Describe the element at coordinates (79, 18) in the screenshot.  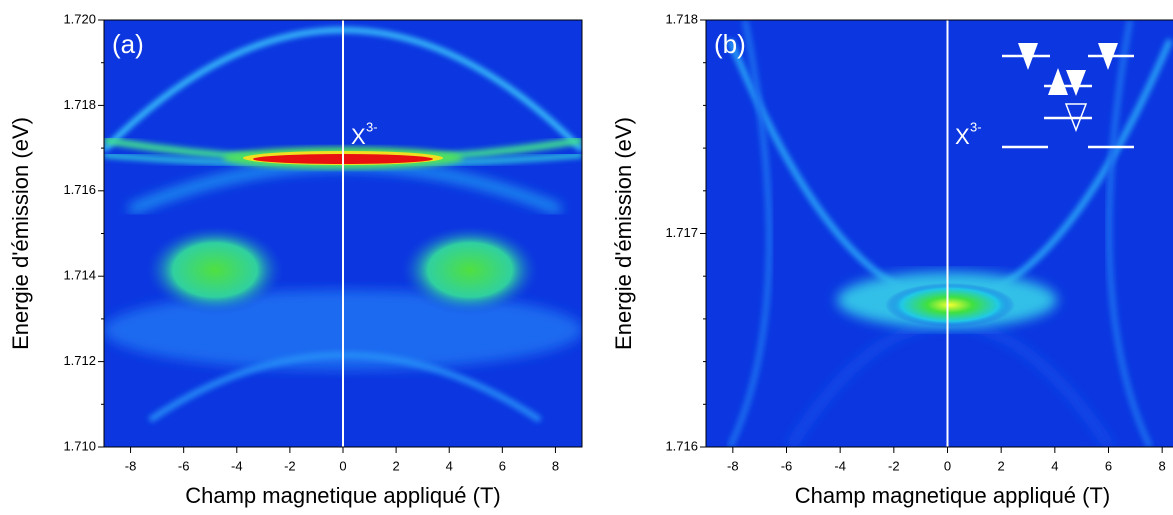
I see `y-tick-label: 1.720` at that location.